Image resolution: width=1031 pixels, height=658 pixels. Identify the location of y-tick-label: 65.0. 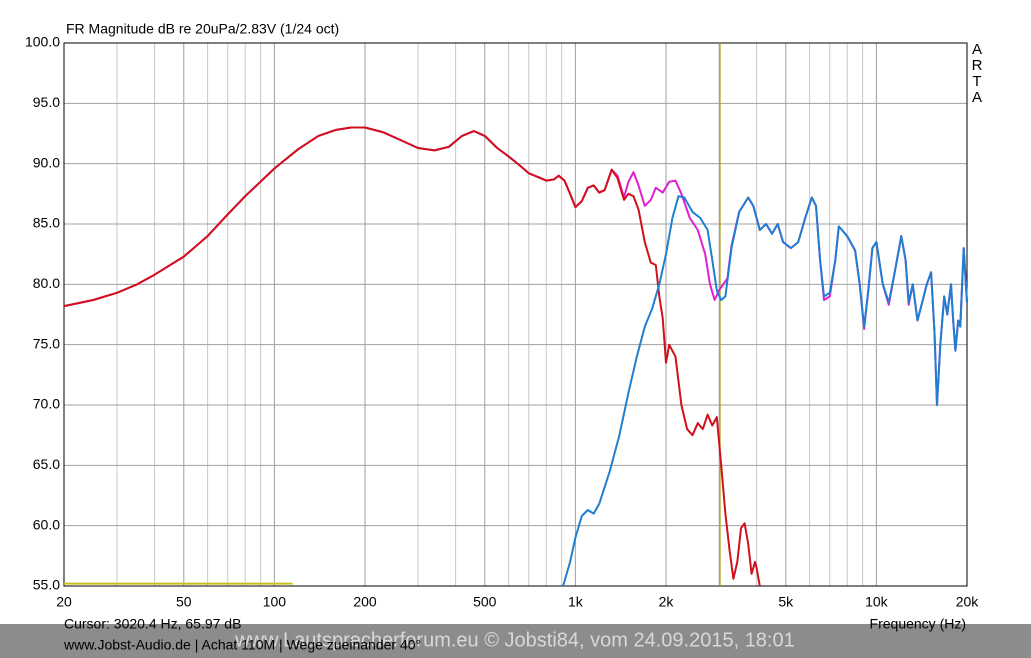
(46, 464).